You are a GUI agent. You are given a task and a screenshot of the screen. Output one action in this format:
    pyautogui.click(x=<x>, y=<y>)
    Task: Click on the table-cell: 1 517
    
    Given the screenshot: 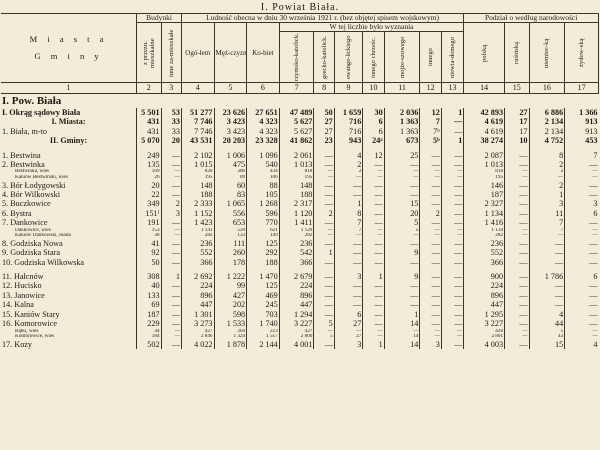 What is the action you would take?
    pyautogui.click(x=263, y=337)
    